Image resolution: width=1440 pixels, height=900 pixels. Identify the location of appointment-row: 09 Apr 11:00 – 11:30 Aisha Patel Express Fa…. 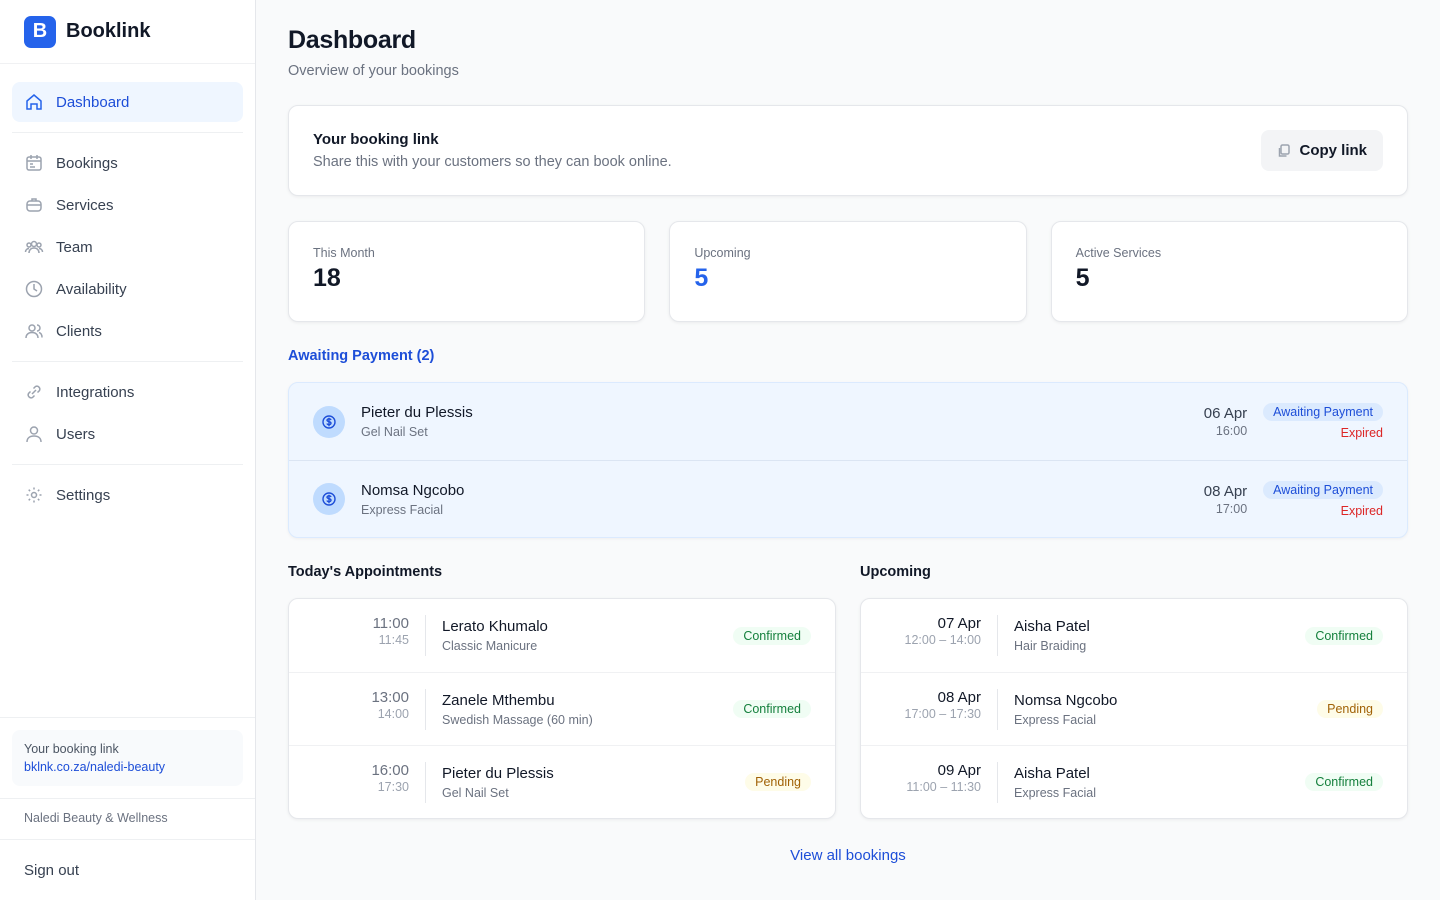
(1134, 781).